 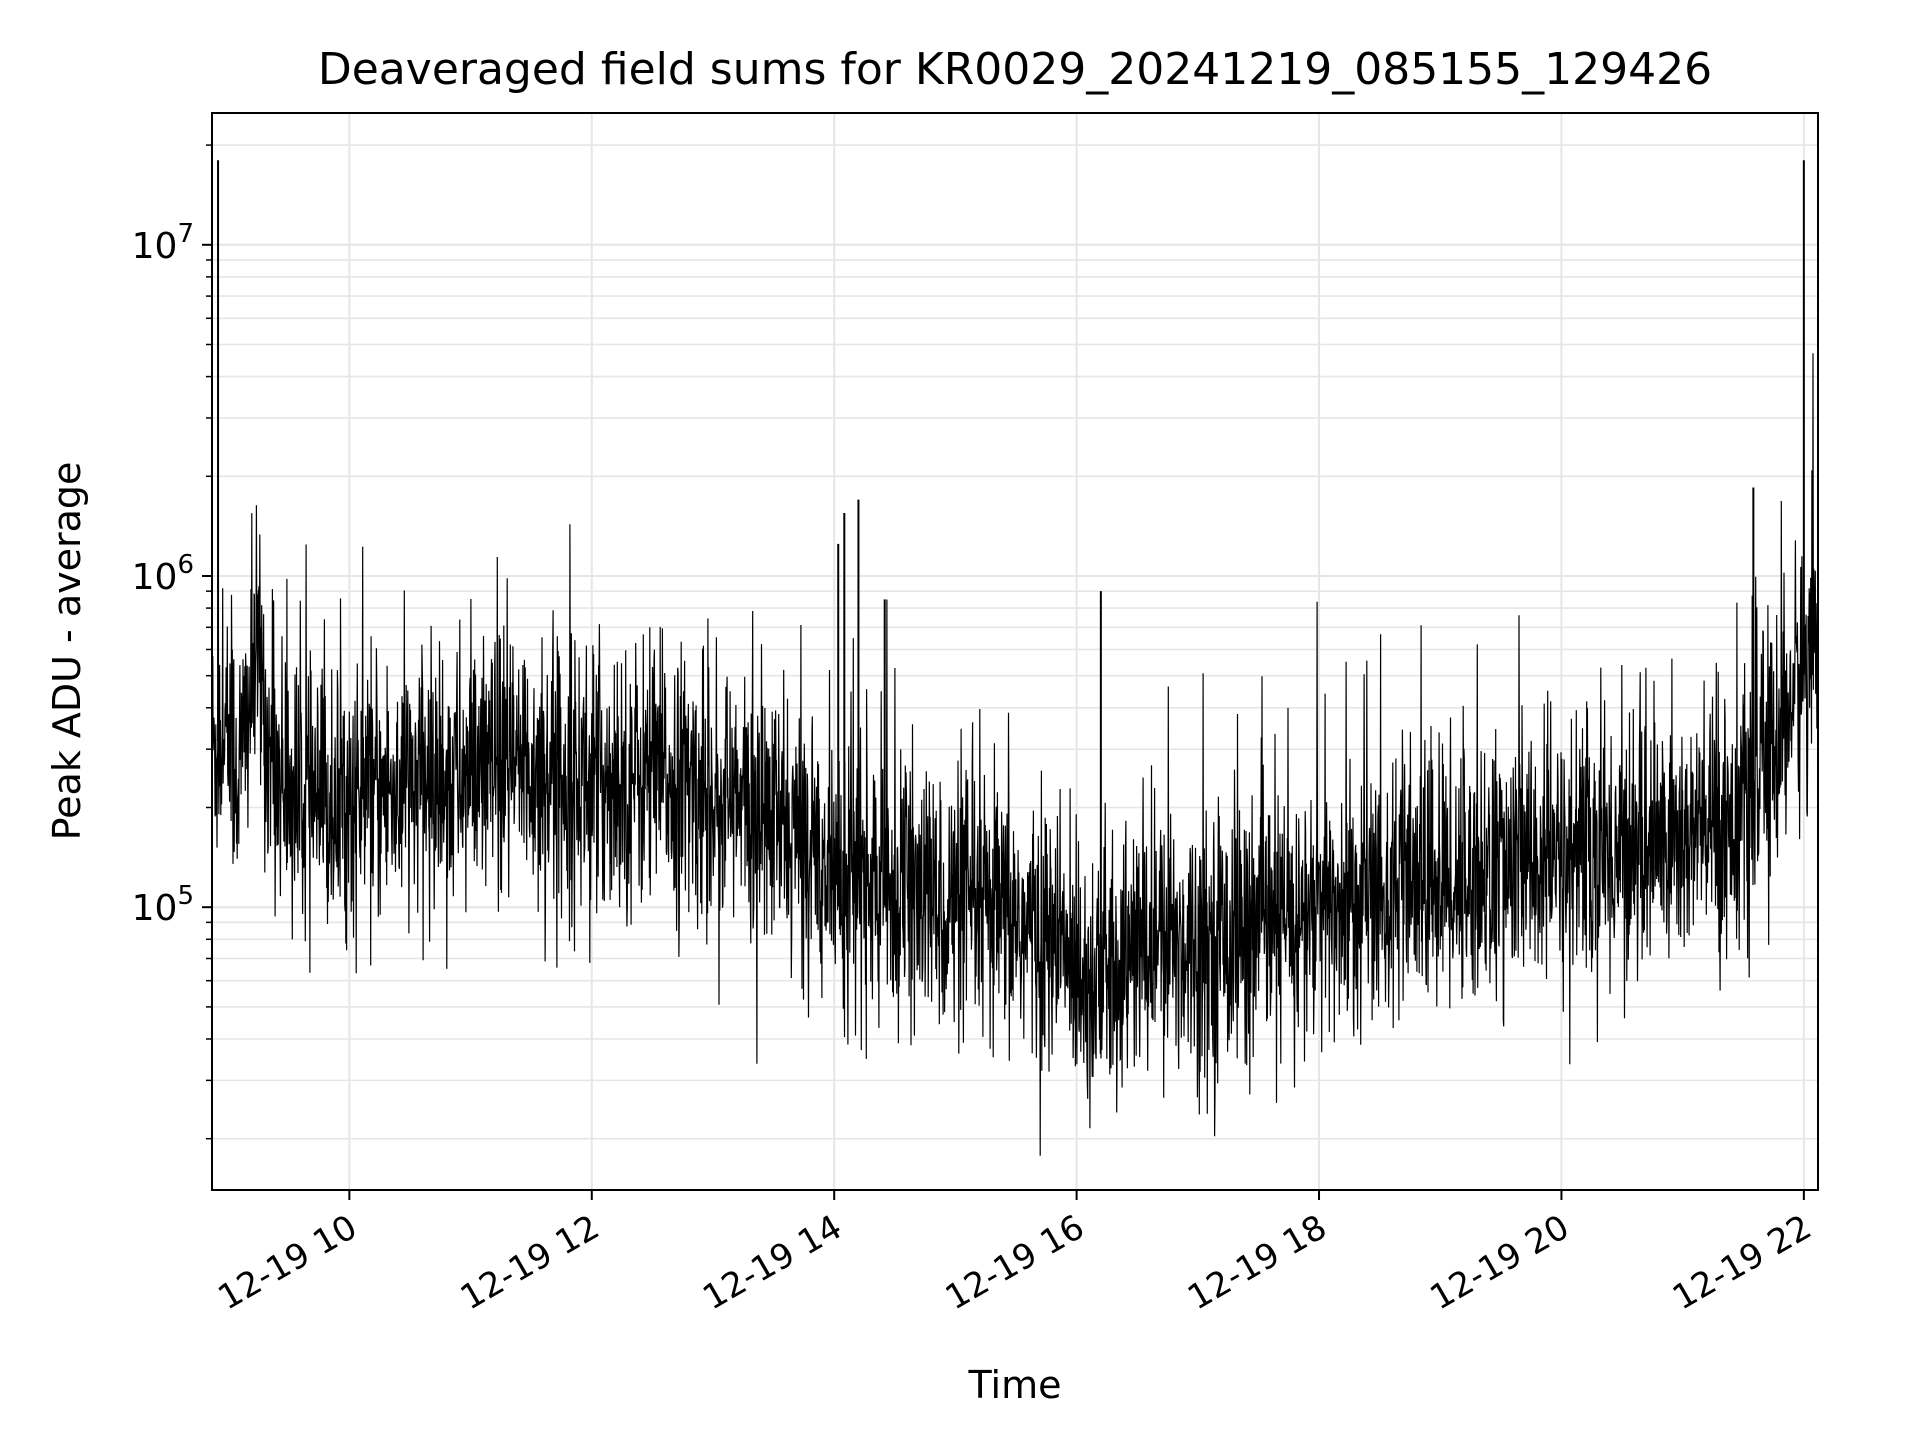 I want to click on y-tick-label: 10⁷, so click(x=163, y=243).